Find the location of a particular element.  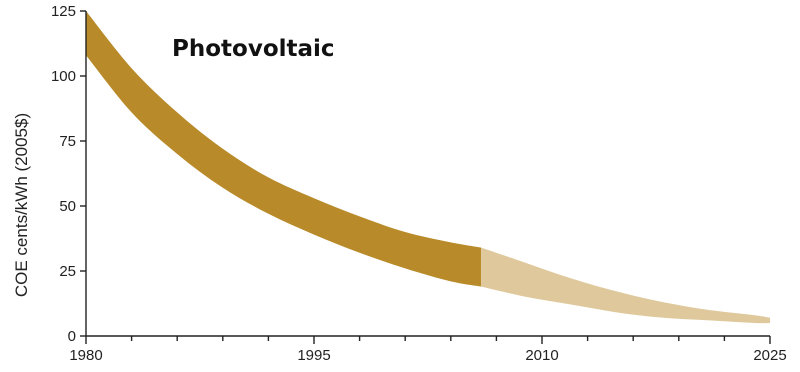

x-tick-labels: 1980 1995 2010 2025 is located at coordinates (427, 355).